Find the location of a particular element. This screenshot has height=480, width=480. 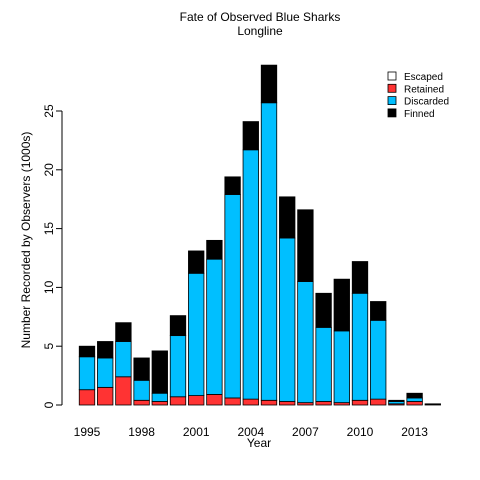

bar-segment-discarded-2001 is located at coordinates (196, 334).